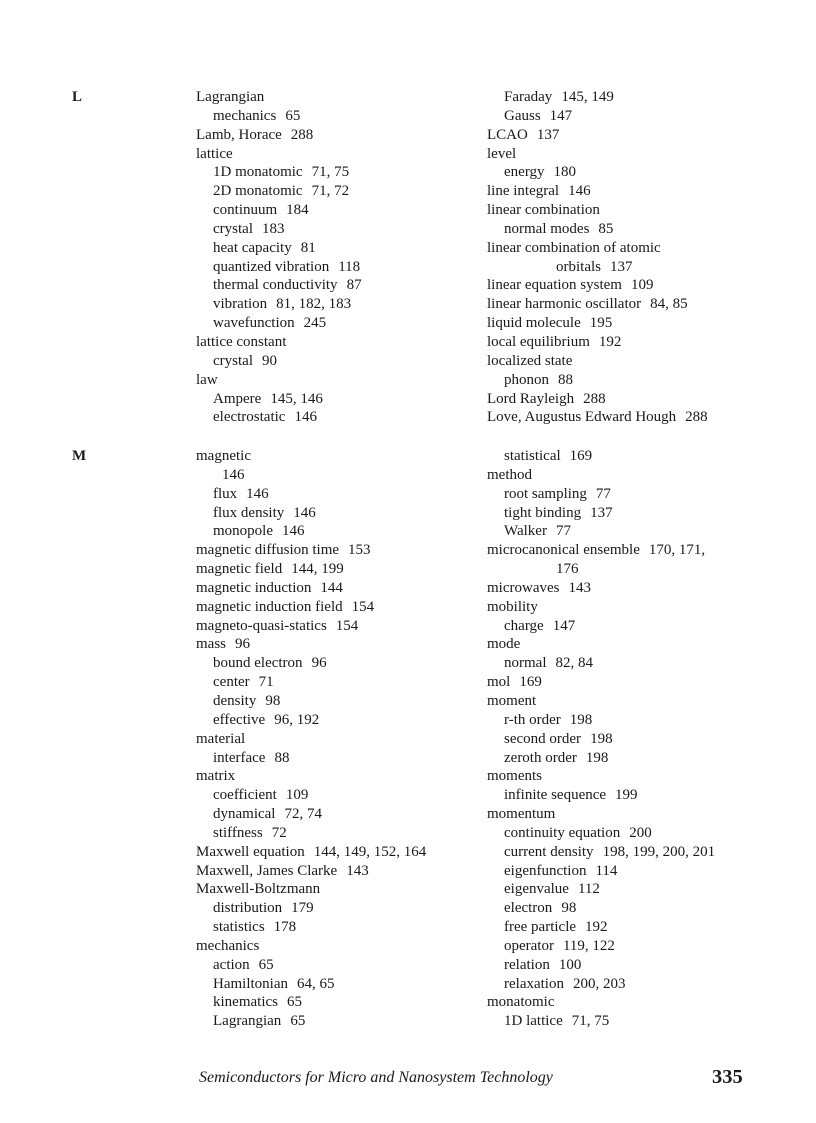 This screenshot has height=1123, width=816. I want to click on index-entry: electron 98, so click(642, 908).